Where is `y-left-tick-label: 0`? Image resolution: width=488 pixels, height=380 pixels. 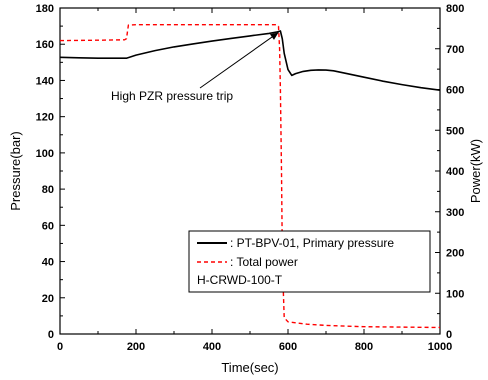 y-left-tick-label: 0 is located at coordinates (51, 335).